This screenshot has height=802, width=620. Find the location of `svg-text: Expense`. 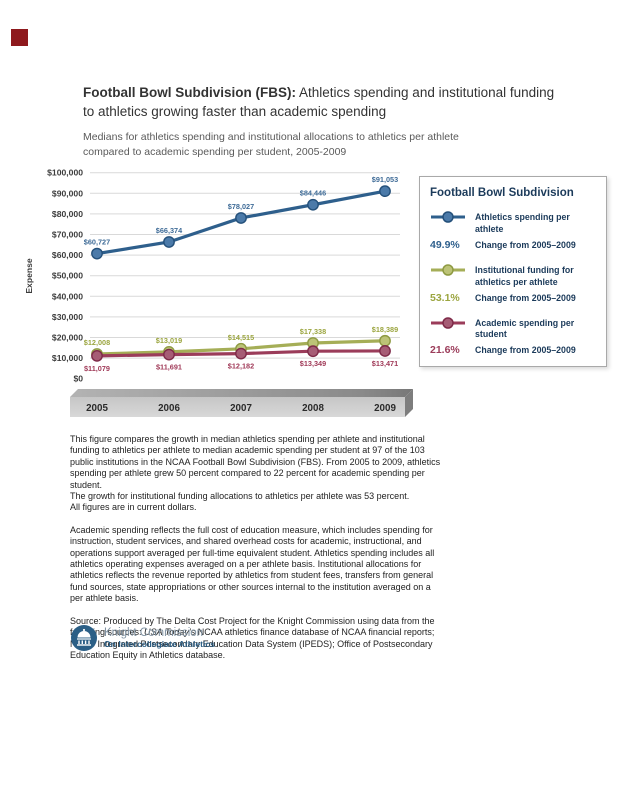

svg-text: Expense is located at coordinates (29, 276).